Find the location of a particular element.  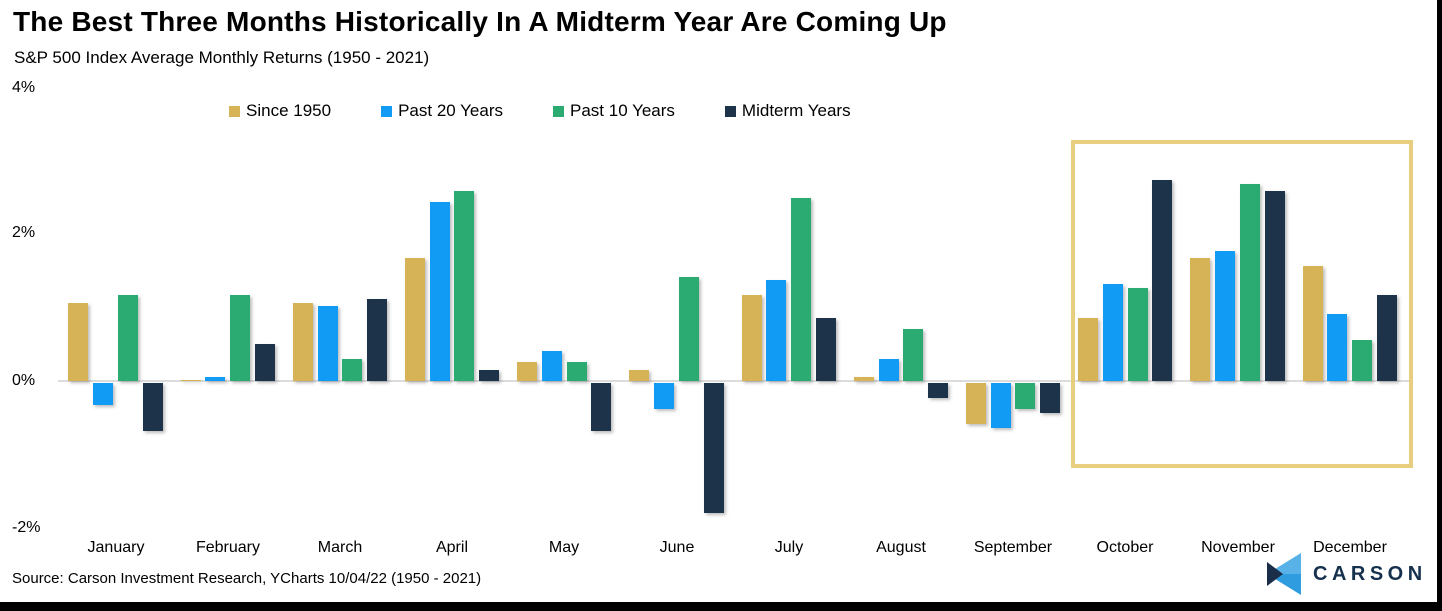

legend-item-midterm-years: Midterm Years is located at coordinates (787, 111).